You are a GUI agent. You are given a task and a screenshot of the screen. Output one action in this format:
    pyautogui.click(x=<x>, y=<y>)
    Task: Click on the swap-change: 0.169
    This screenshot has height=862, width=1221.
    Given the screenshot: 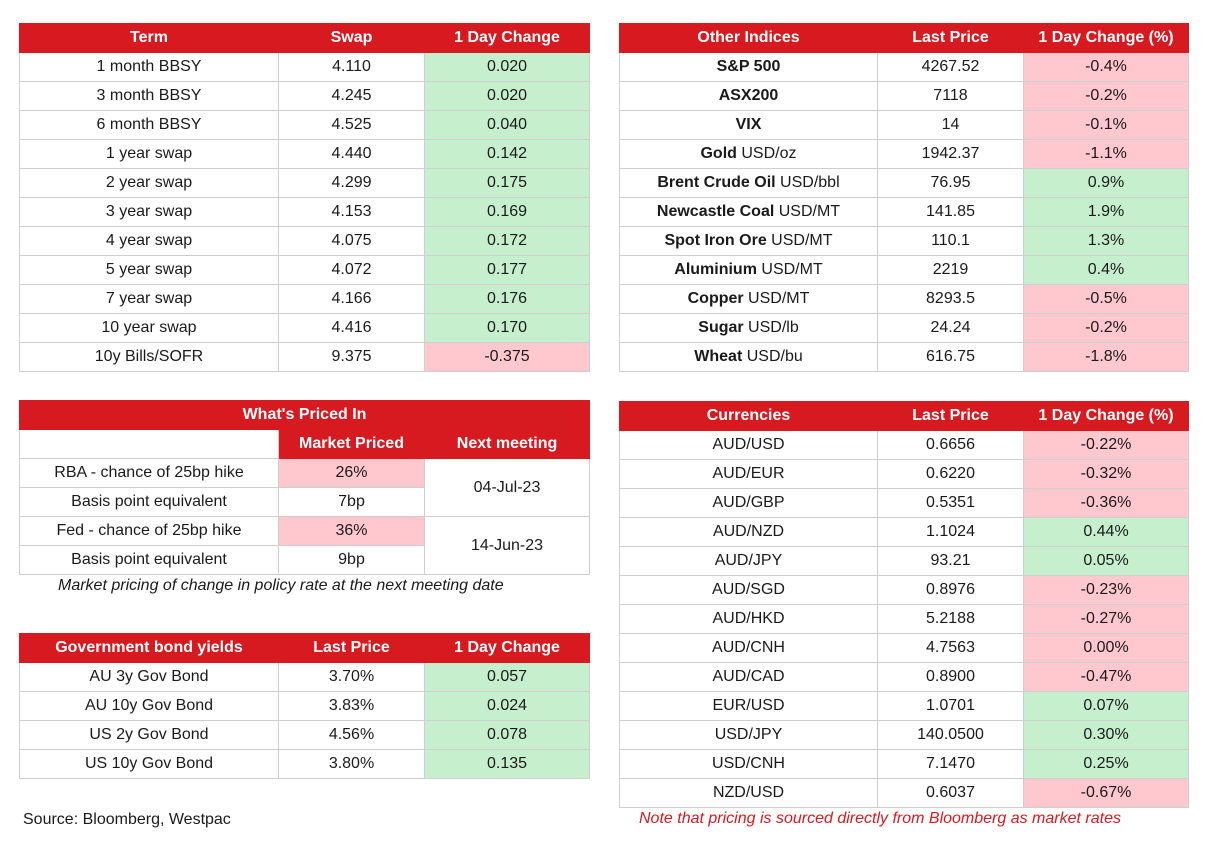 What is the action you would take?
    pyautogui.click(x=507, y=212)
    